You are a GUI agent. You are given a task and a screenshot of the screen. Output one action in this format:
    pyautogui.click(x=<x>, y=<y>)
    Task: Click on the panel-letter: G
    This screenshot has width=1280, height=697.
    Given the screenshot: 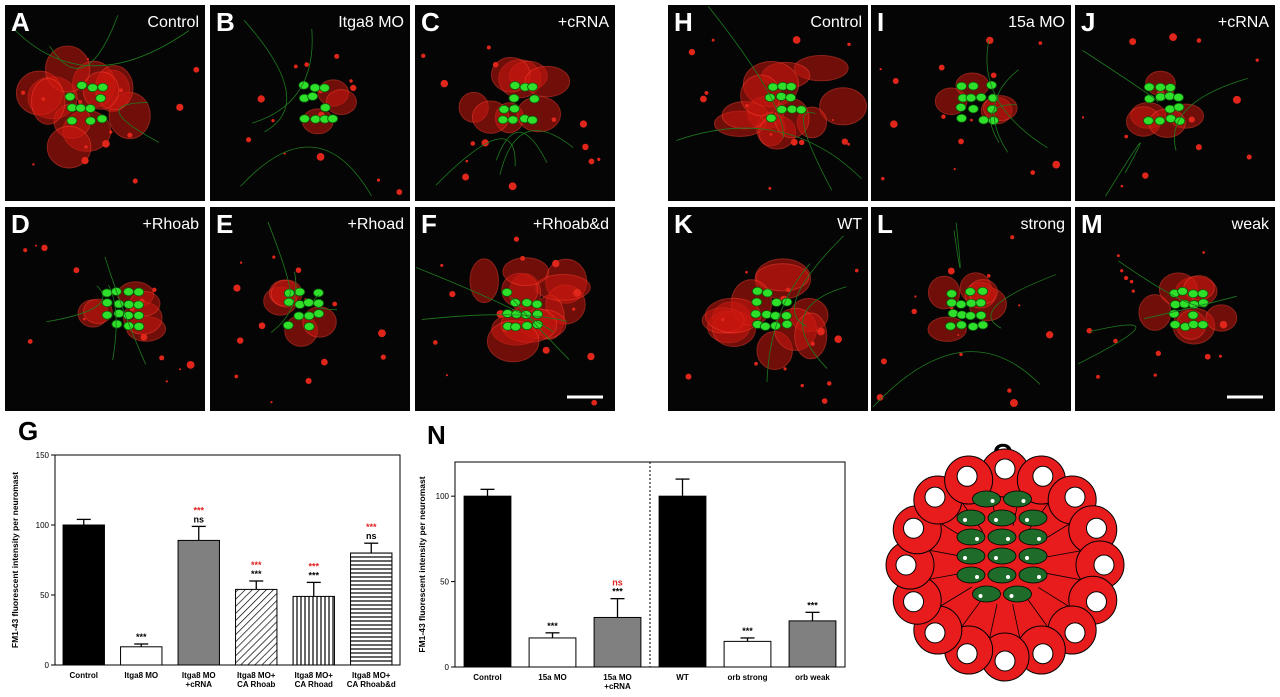 What is the action you would take?
    pyautogui.click(x=28, y=431)
    